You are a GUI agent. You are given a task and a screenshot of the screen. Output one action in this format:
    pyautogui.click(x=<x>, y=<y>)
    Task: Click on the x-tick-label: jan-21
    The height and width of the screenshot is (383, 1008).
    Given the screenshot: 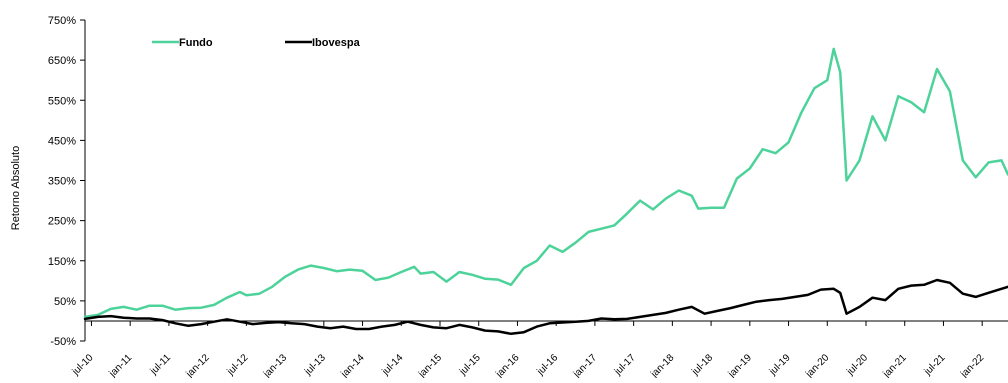 What is the action you would take?
    pyautogui.click(x=895, y=365)
    